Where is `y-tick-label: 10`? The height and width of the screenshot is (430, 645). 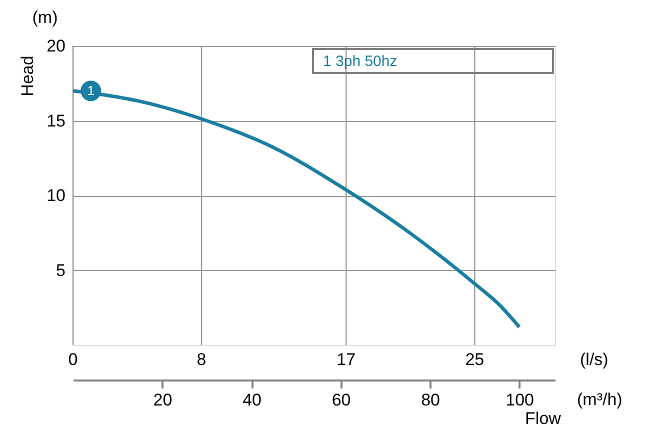
y-tick-label: 10 is located at coordinates (56, 195).